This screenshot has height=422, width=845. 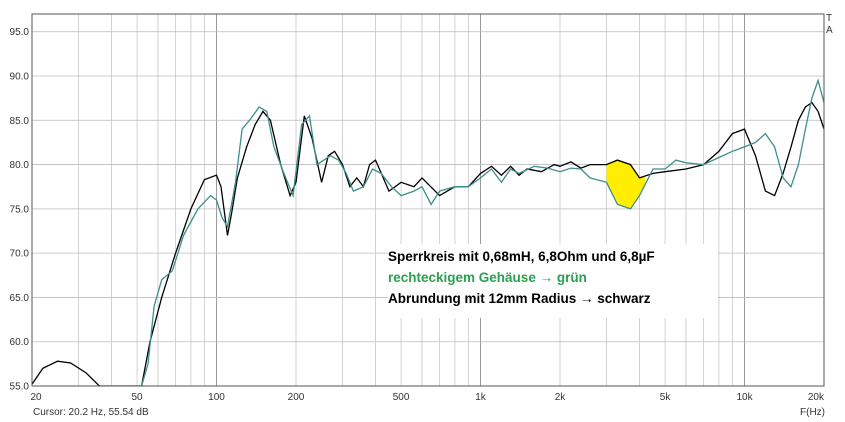 What do you see at coordinates (20, 165) in the screenshot?
I see `y-tick-label: 80.0` at bounding box center [20, 165].